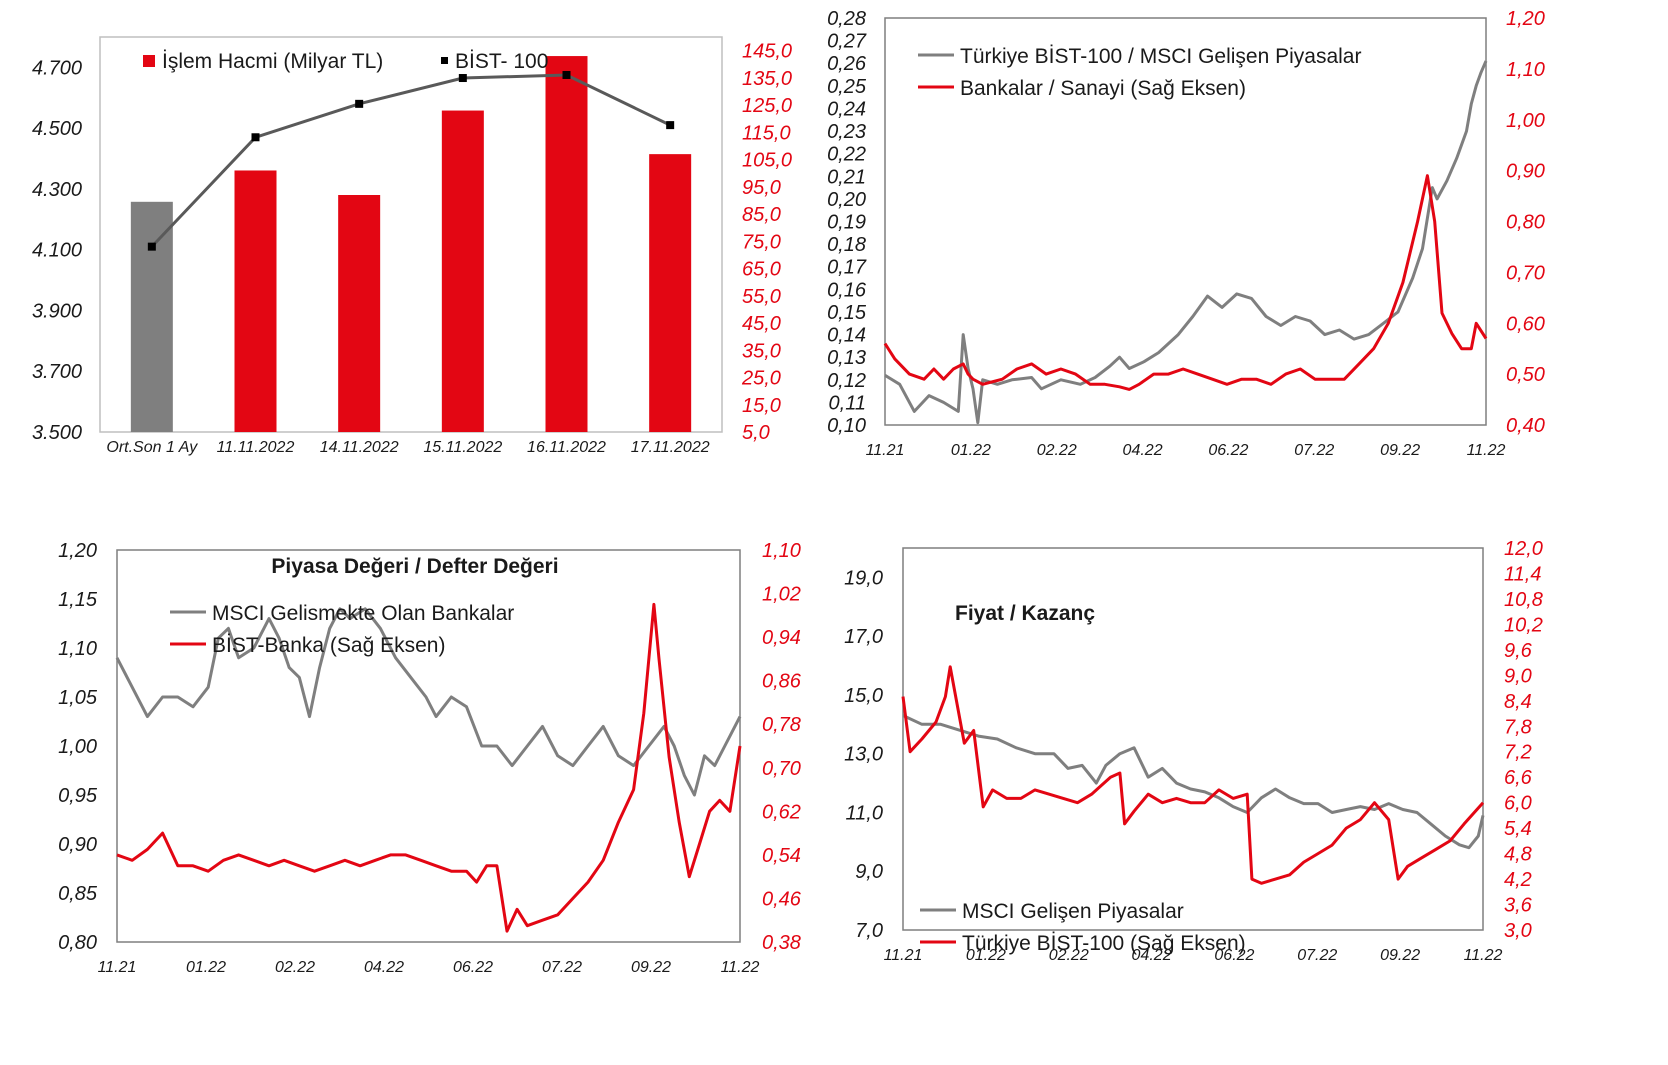  I want to click on volume-x-tick: 14.11.2022, so click(359, 447).